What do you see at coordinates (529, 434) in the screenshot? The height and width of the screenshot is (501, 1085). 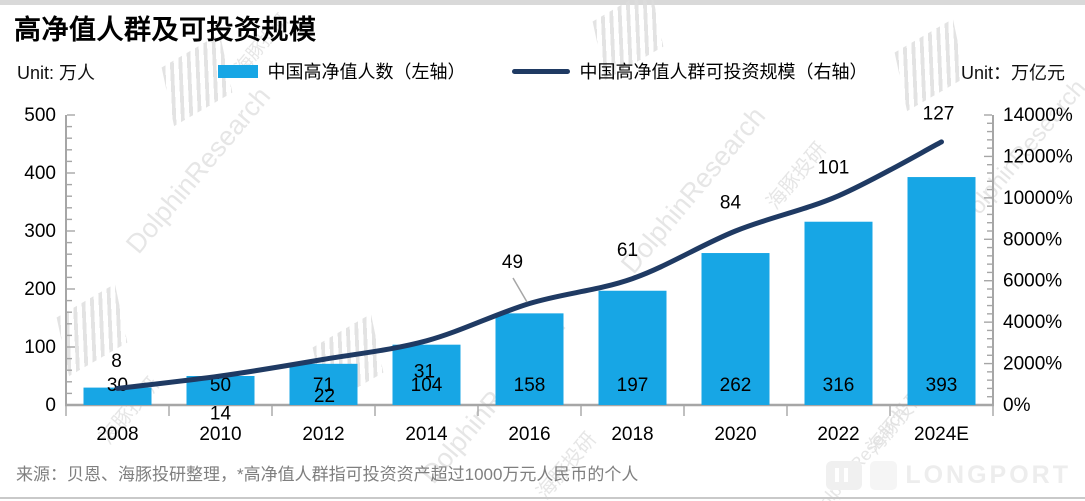 I see `x-axis-label: 2016` at bounding box center [529, 434].